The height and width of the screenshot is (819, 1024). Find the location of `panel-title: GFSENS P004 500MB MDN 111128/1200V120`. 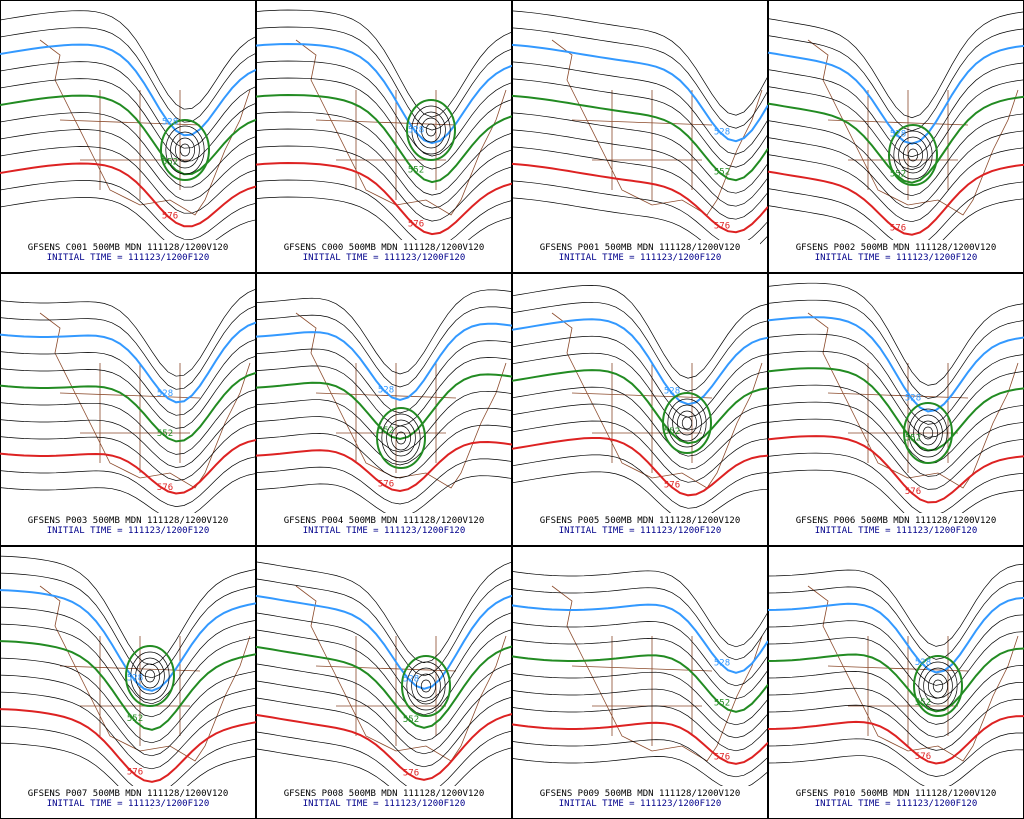

panel-title: GFSENS P004 500MB MDN 111128/1200V120 is located at coordinates (384, 521).